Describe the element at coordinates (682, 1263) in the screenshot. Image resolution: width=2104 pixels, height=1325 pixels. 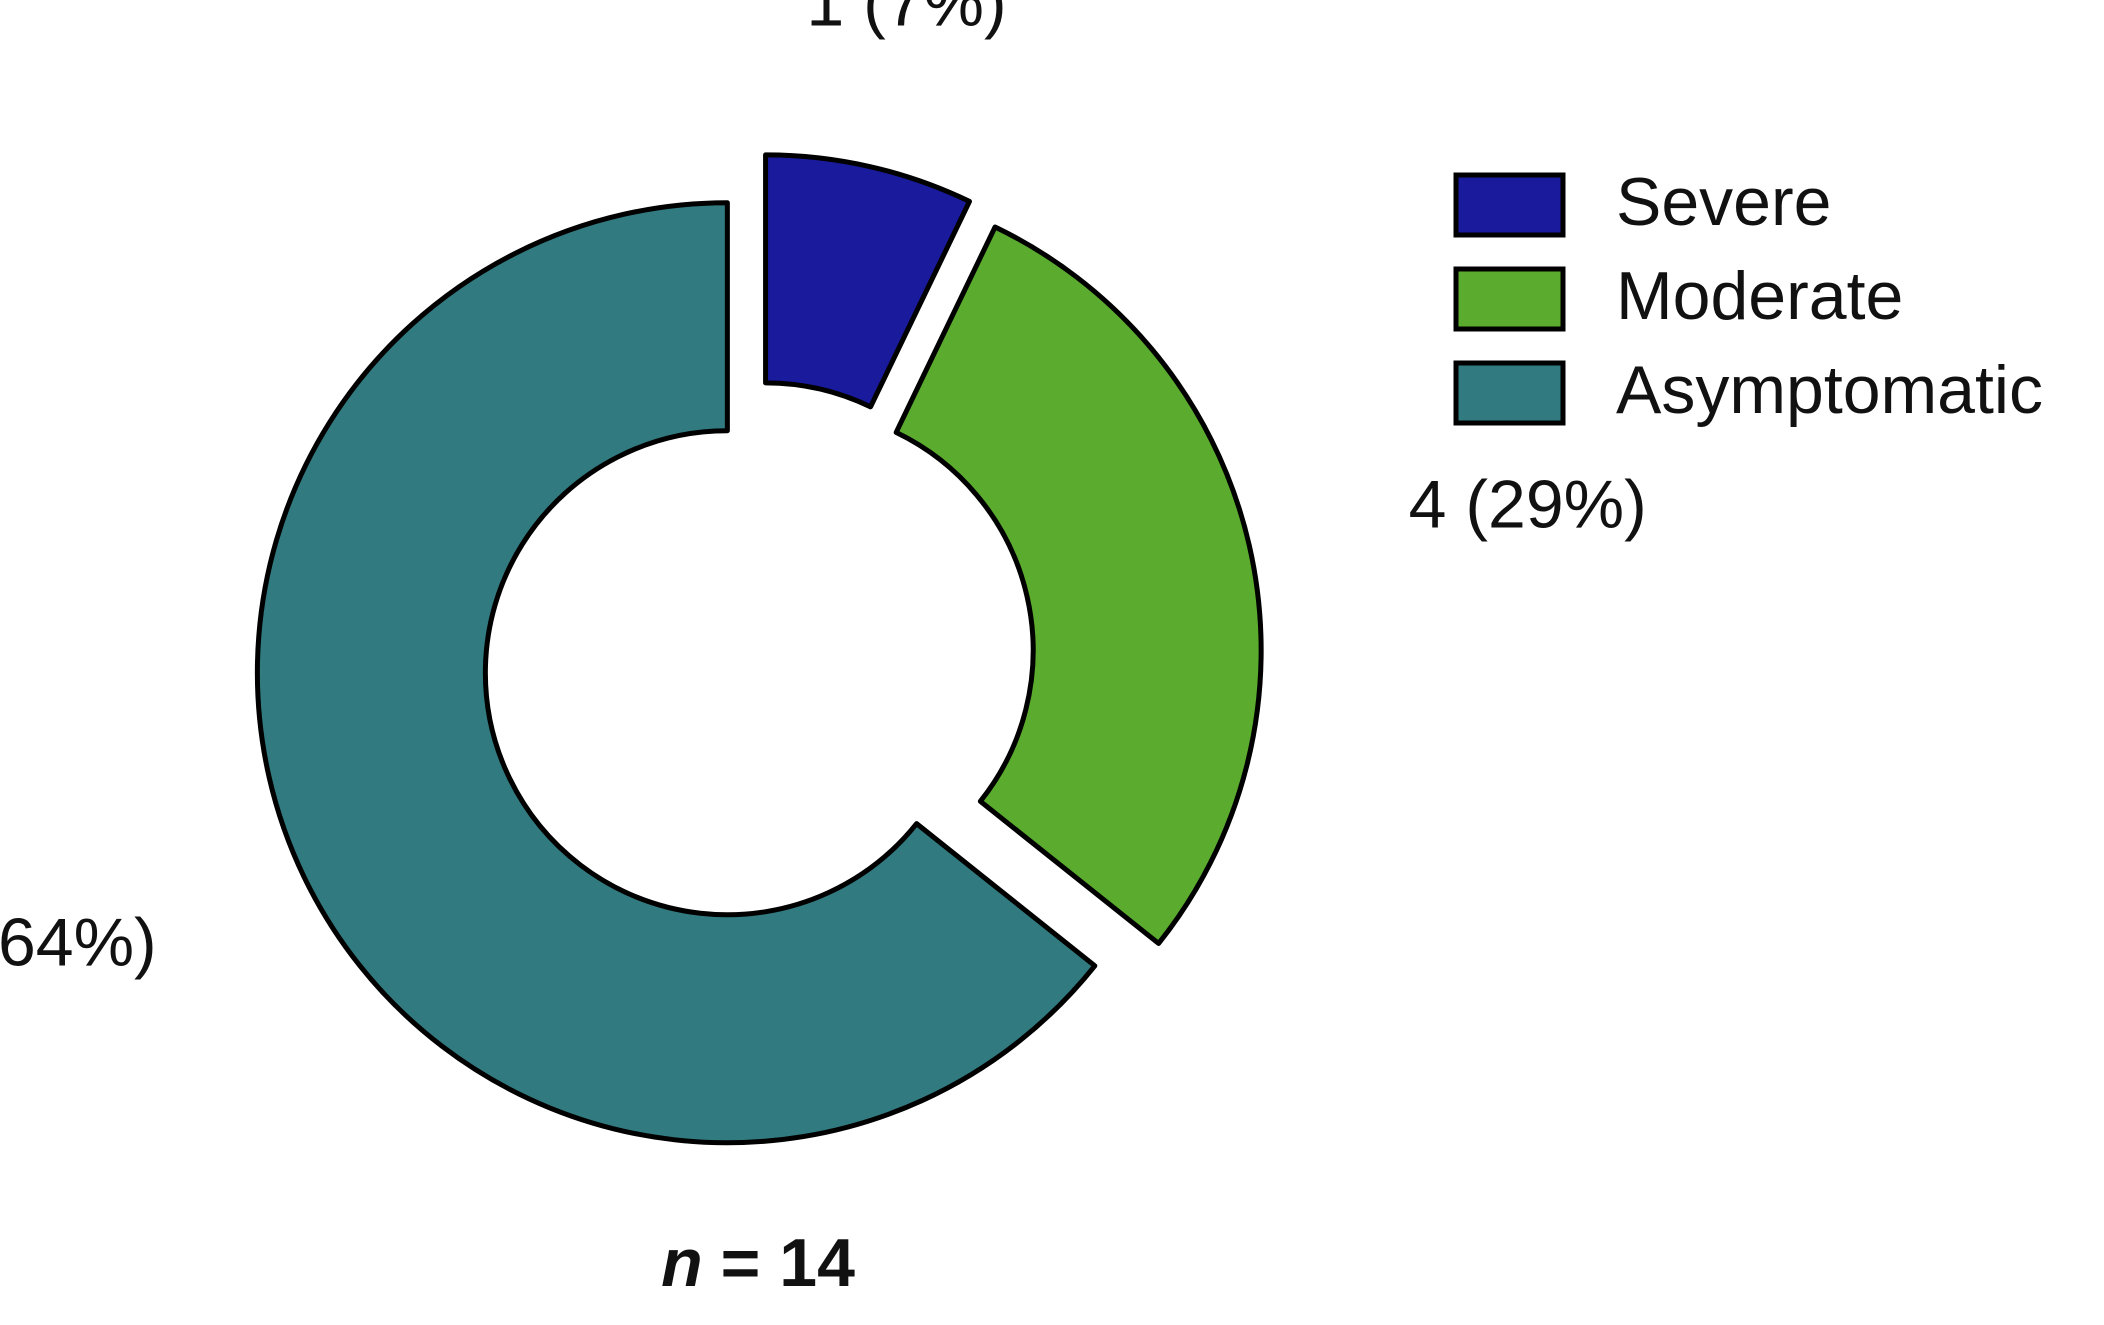
I see `annotation-variable: n` at that location.